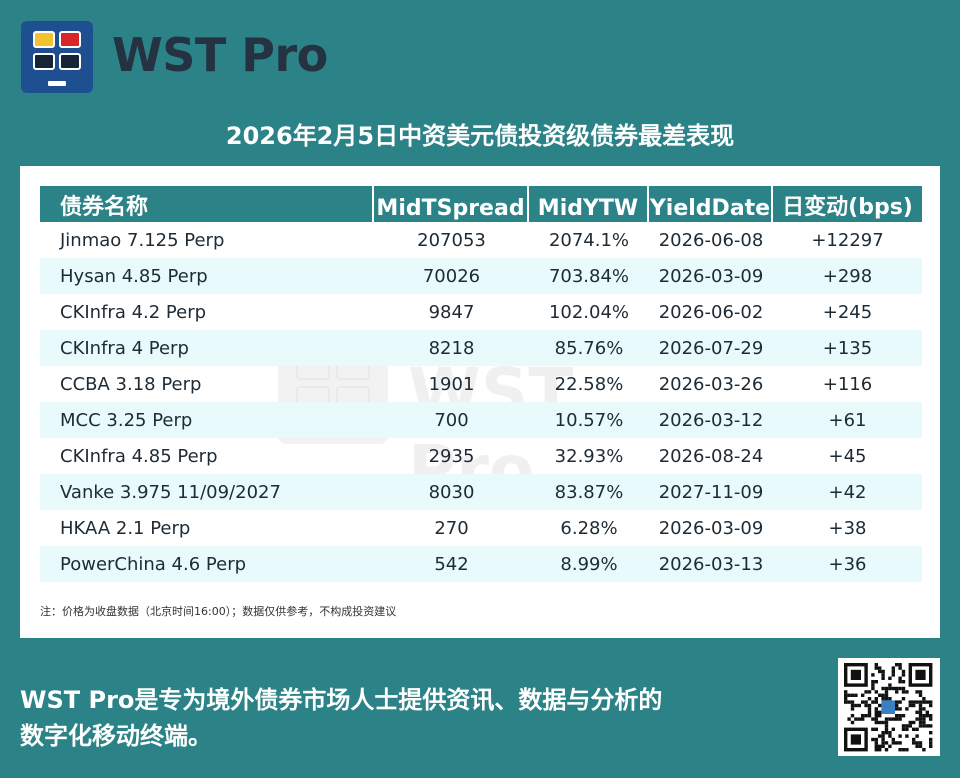  What do you see at coordinates (711, 240) in the screenshot?
I see `cell-yielddate: 2026-06-08` at bounding box center [711, 240].